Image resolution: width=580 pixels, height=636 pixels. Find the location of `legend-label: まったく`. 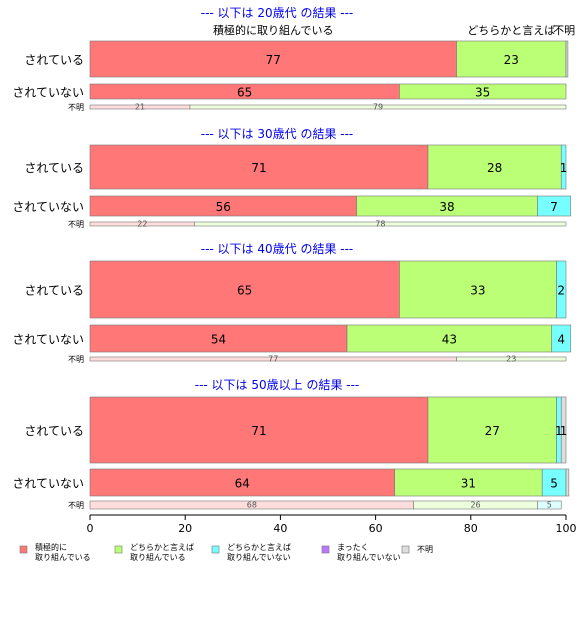

legend-label: まったく is located at coordinates (353, 547).